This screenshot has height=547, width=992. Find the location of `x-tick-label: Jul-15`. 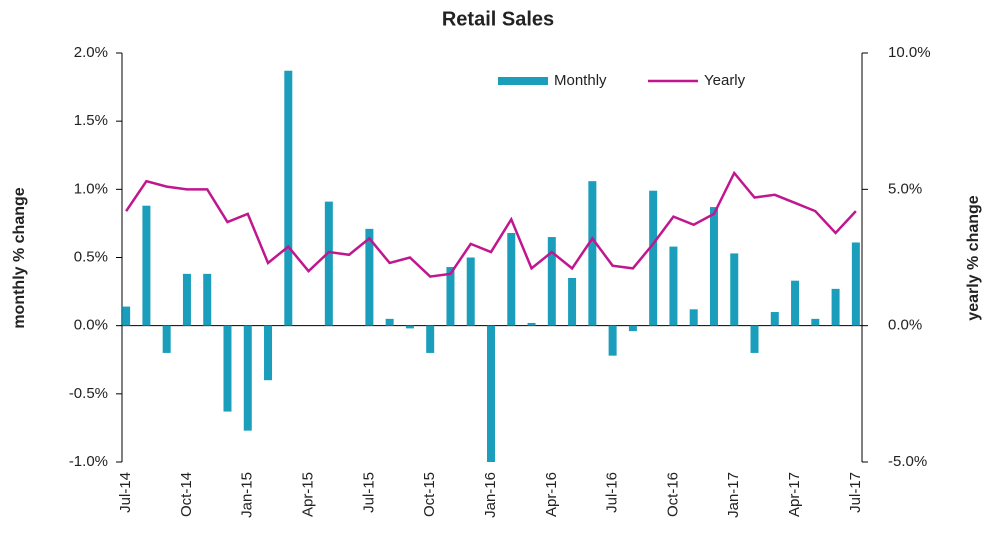

x-tick-label: Jul-15 is located at coordinates (368, 492).